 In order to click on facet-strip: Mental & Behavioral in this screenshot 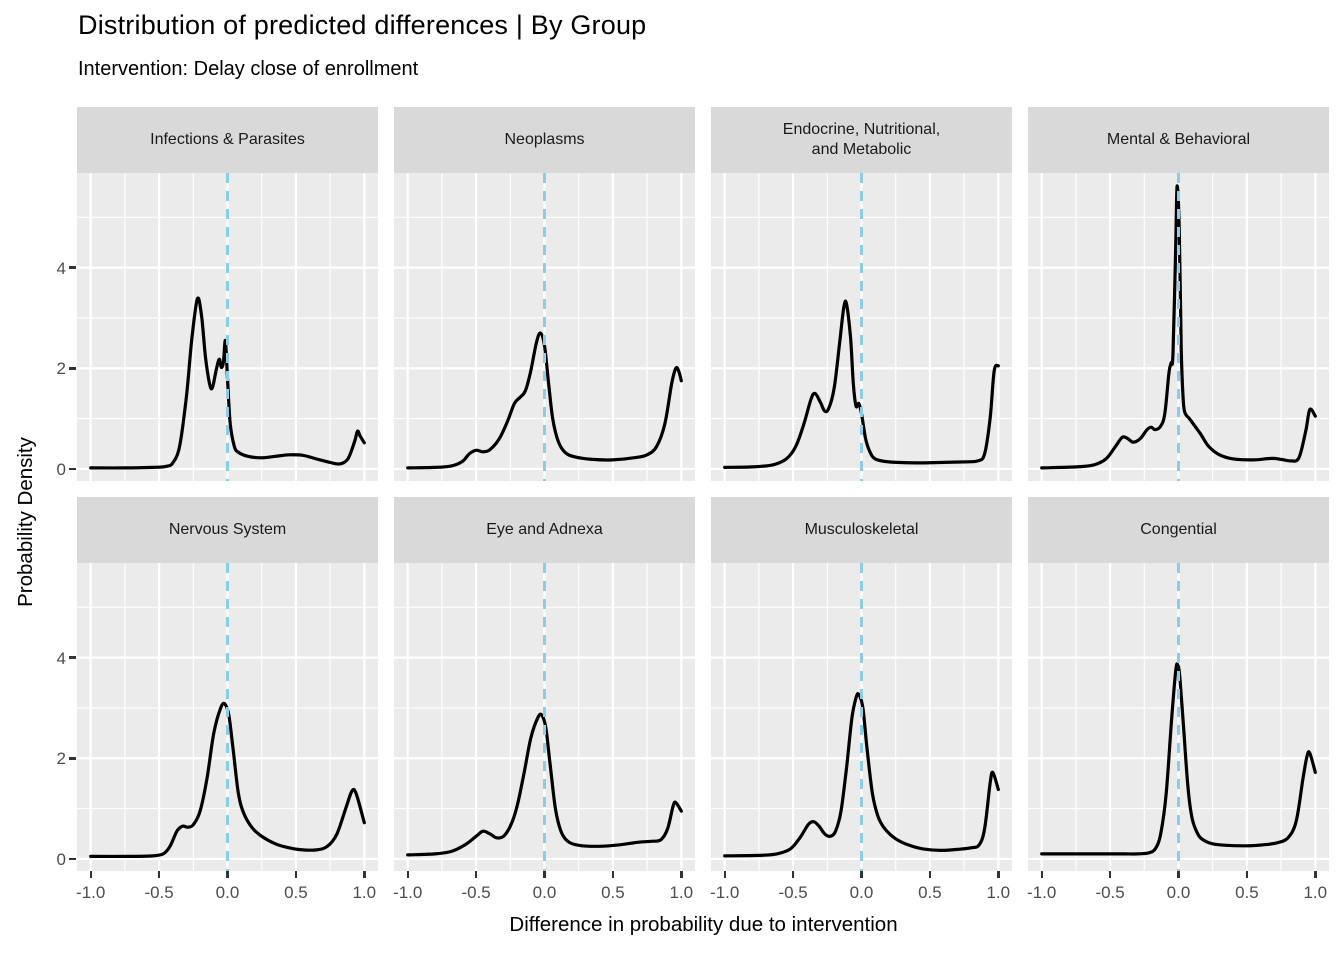, I will do `click(1178, 140)`.